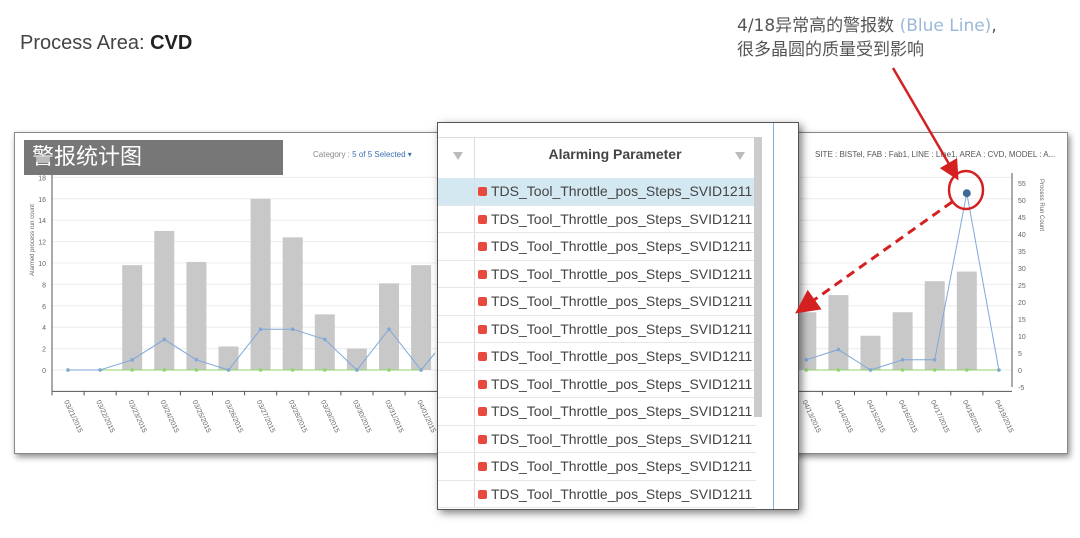 This screenshot has width=1080, height=538. Describe the element at coordinates (104, 416) in the screenshot. I see `x-tick-label: 03/22/2015` at that location.